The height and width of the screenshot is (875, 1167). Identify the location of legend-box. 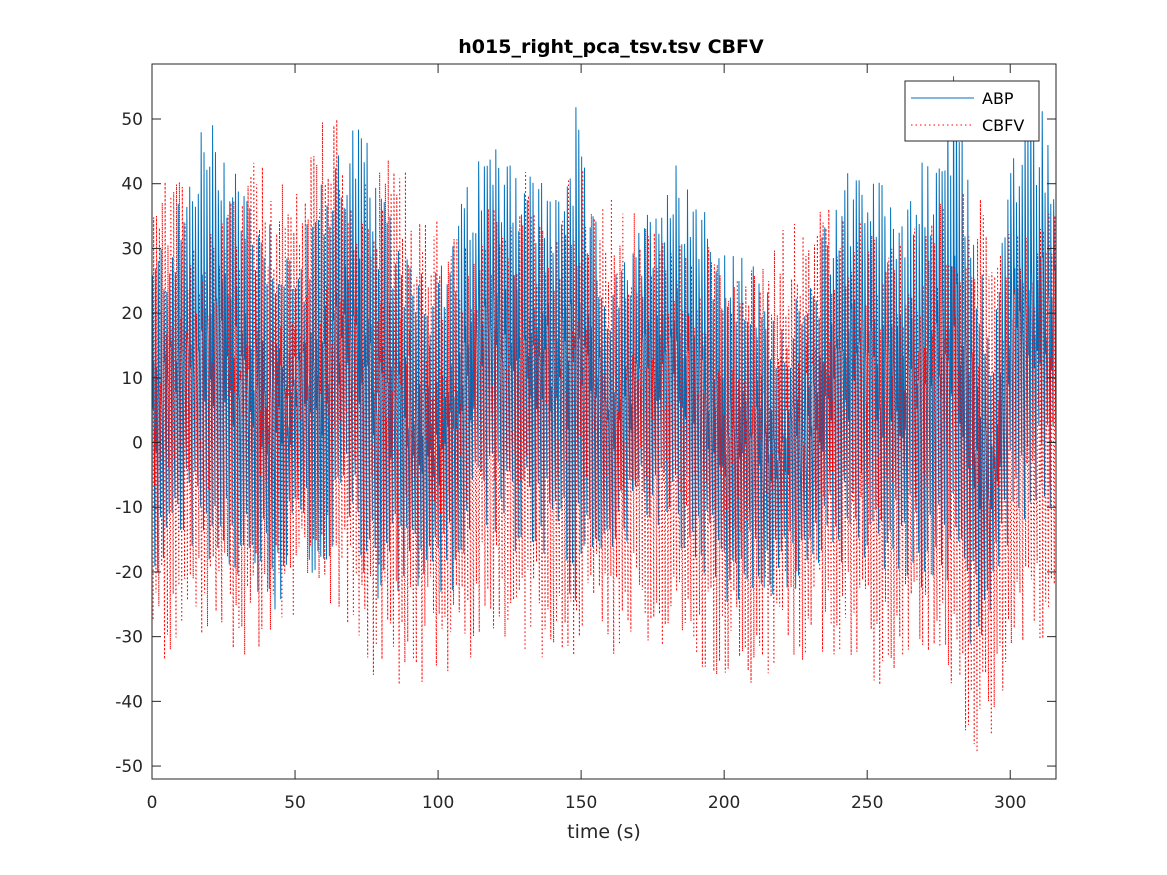
(972, 111).